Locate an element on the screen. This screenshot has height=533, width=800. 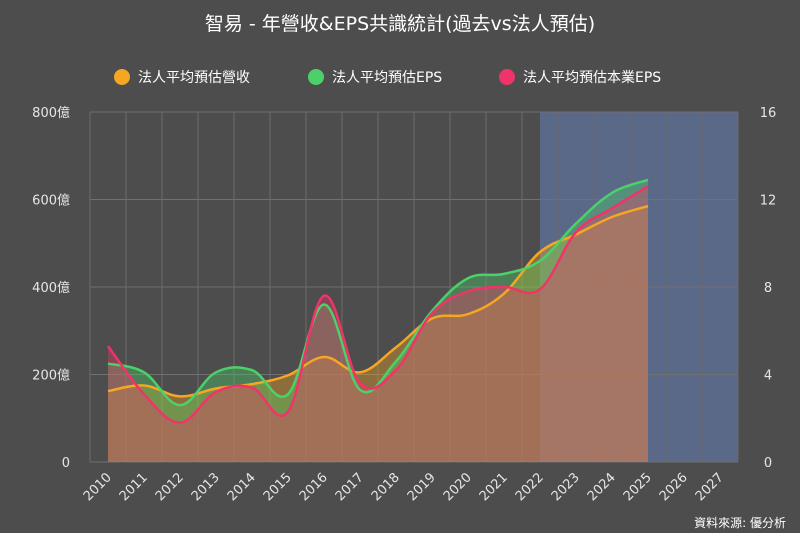
legend-label: 法人平均預估EPS is located at coordinates (387, 78).